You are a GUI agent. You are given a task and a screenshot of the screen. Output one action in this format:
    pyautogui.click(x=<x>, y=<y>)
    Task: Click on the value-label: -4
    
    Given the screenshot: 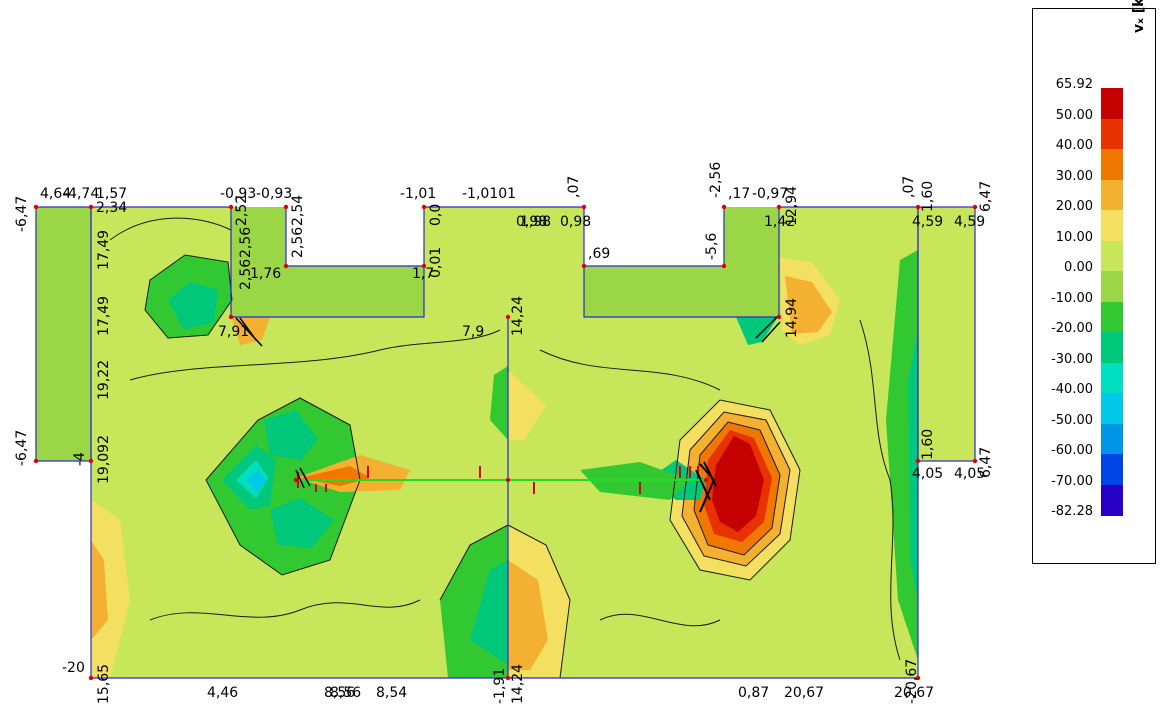 What is the action you would take?
    pyautogui.click(x=80, y=459)
    